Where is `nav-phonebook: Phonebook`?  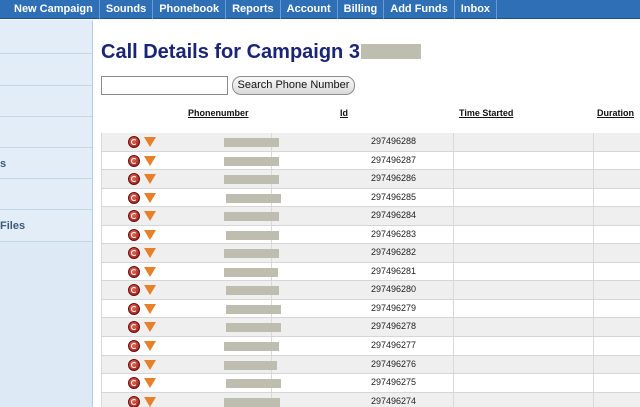
nav-phonebook: Phonebook is located at coordinates (189, 8).